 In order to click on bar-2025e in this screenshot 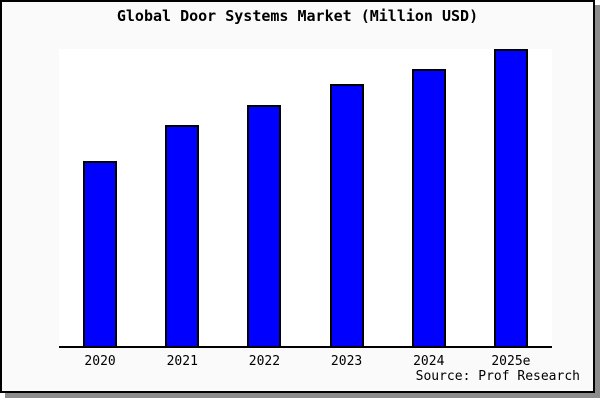, I will do `click(510, 197)`.